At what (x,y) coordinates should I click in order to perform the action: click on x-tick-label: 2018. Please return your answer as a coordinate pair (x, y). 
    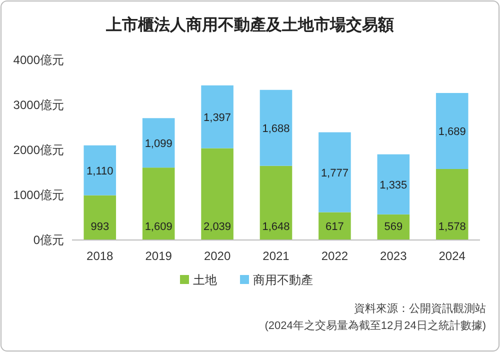
    Looking at the image, I should click on (100, 256).